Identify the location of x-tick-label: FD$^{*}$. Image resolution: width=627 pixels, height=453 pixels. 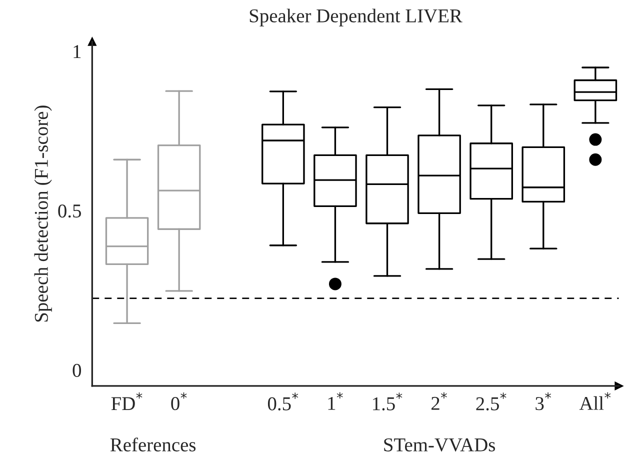
(126, 401).